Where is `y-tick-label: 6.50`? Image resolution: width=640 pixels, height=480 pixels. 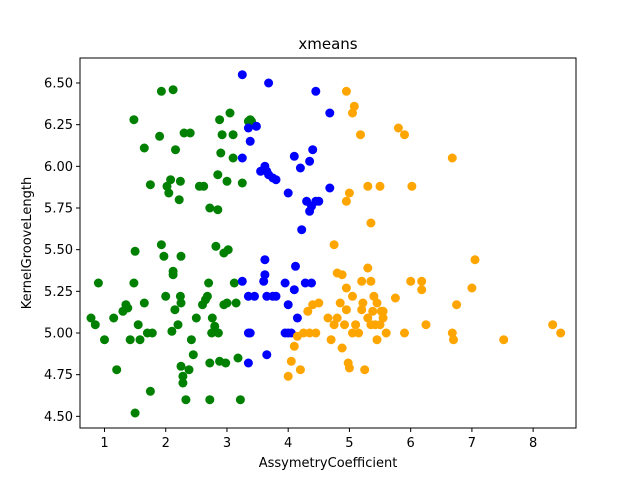 y-tick-label: 6.50 is located at coordinates (58, 84).